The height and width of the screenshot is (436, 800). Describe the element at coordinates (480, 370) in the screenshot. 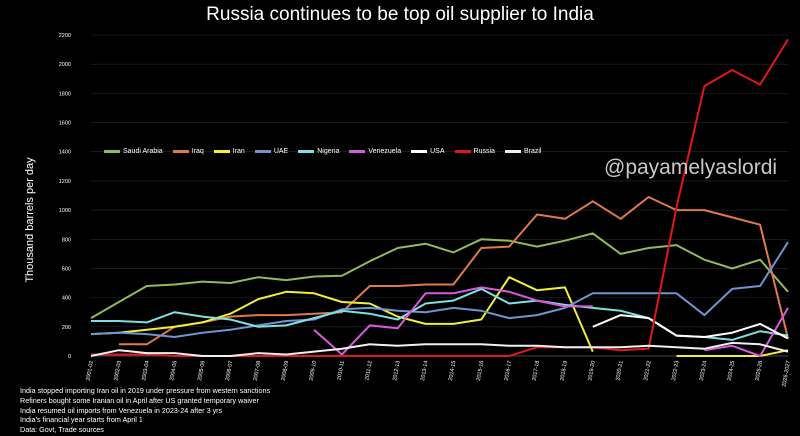

I see `x-tick-label: 2015-16` at that location.